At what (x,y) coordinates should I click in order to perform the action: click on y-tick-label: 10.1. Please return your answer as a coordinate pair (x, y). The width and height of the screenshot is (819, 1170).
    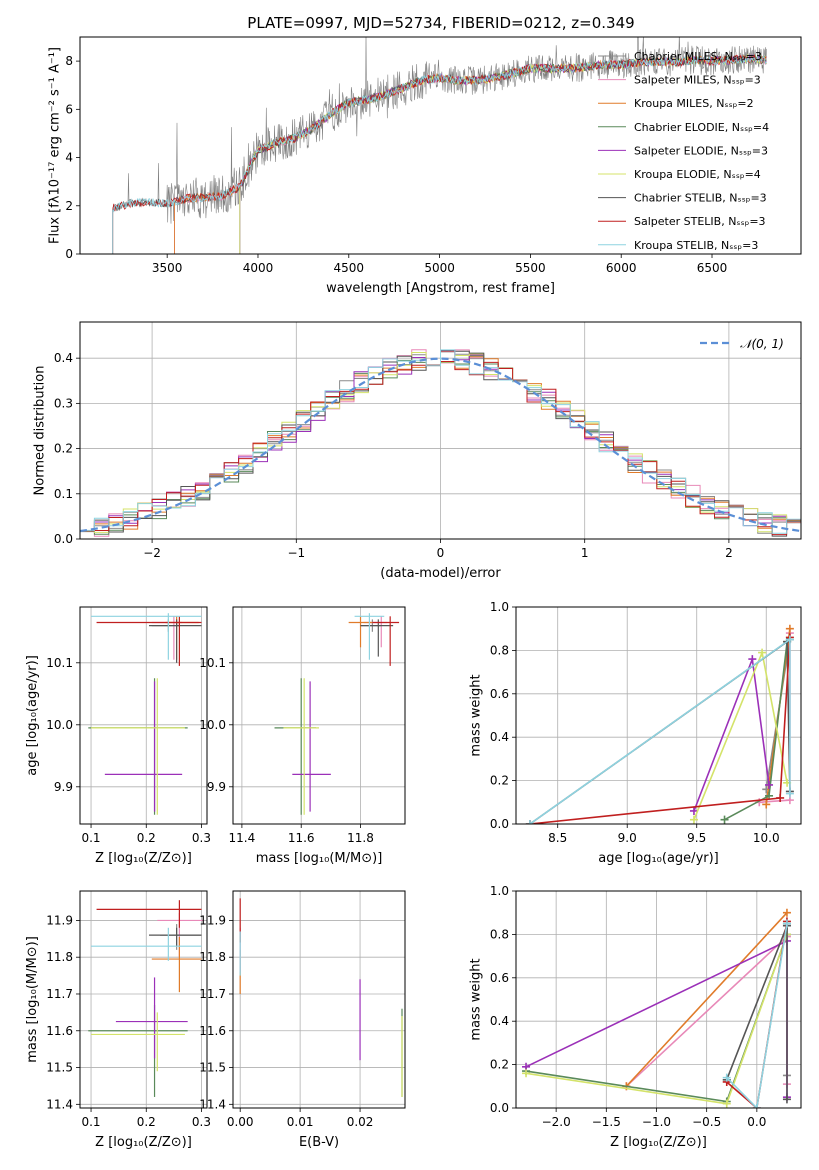
    Looking at the image, I should click on (59, 663).